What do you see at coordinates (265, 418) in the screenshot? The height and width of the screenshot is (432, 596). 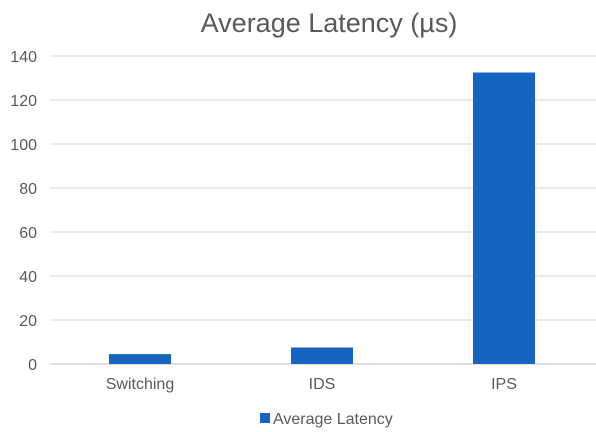 I see `legend-swatch` at bounding box center [265, 418].